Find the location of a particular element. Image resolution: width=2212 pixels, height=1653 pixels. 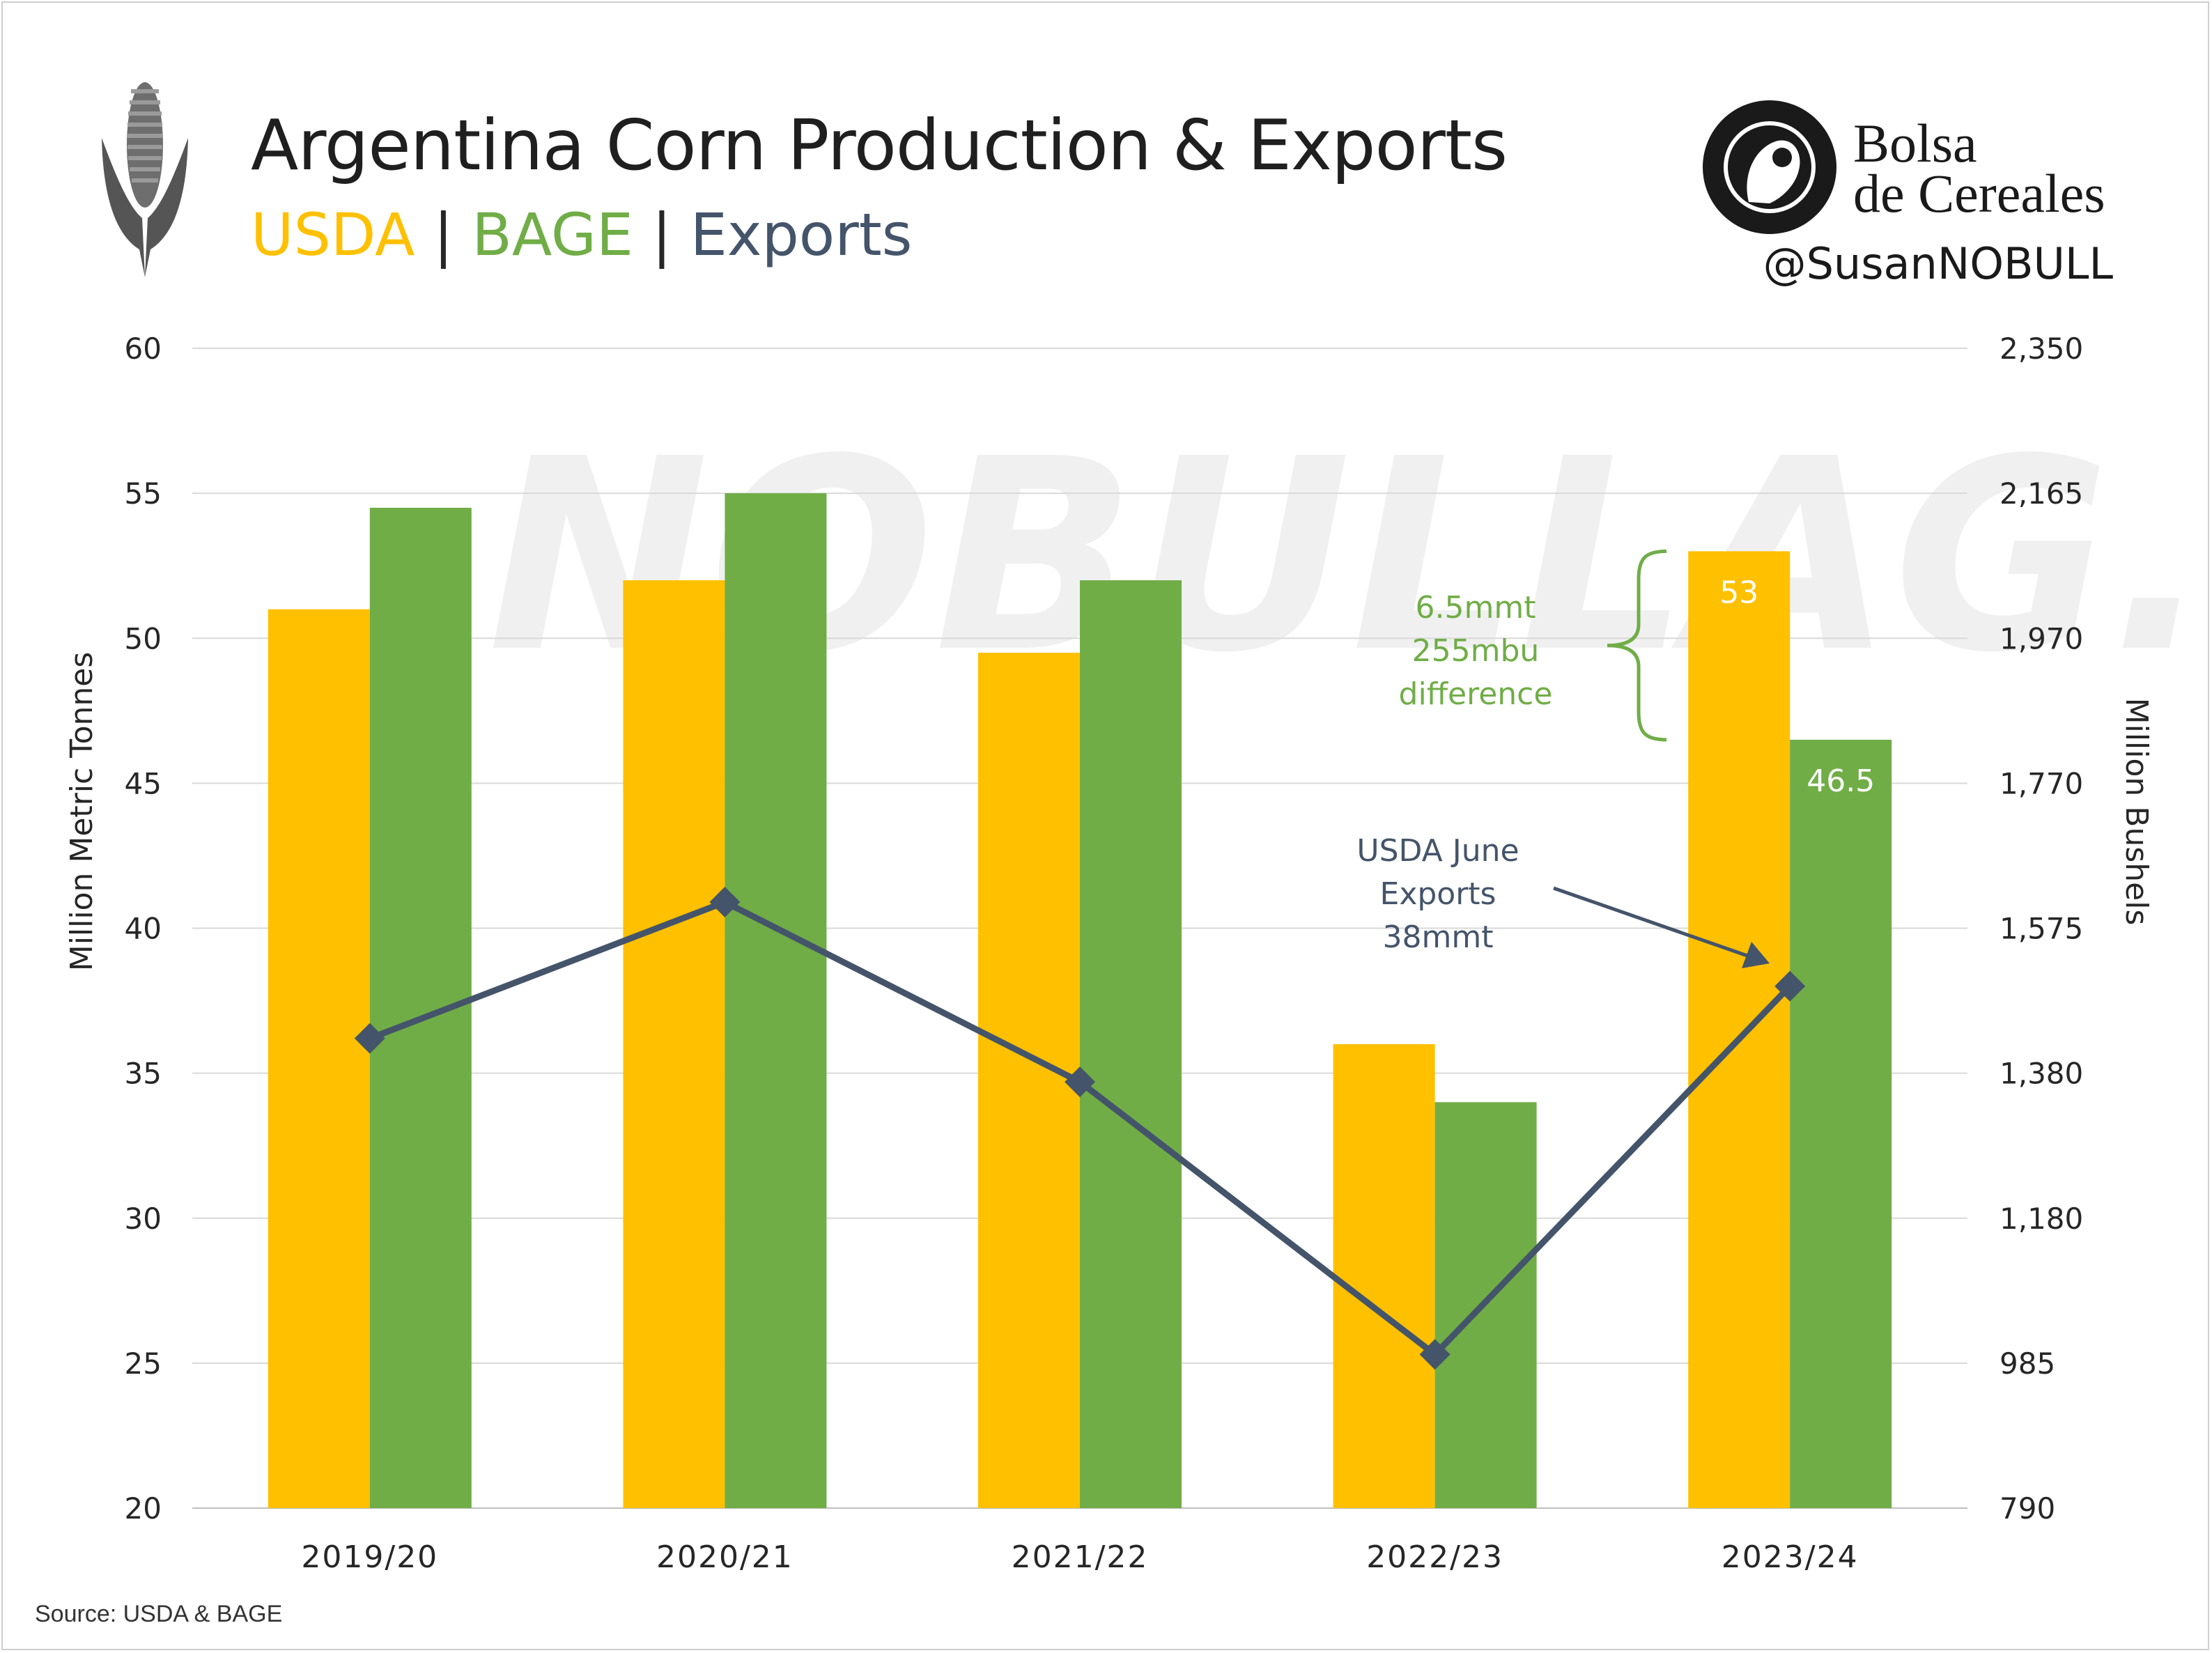

annotation-arrow is located at coordinates (1650, 922).